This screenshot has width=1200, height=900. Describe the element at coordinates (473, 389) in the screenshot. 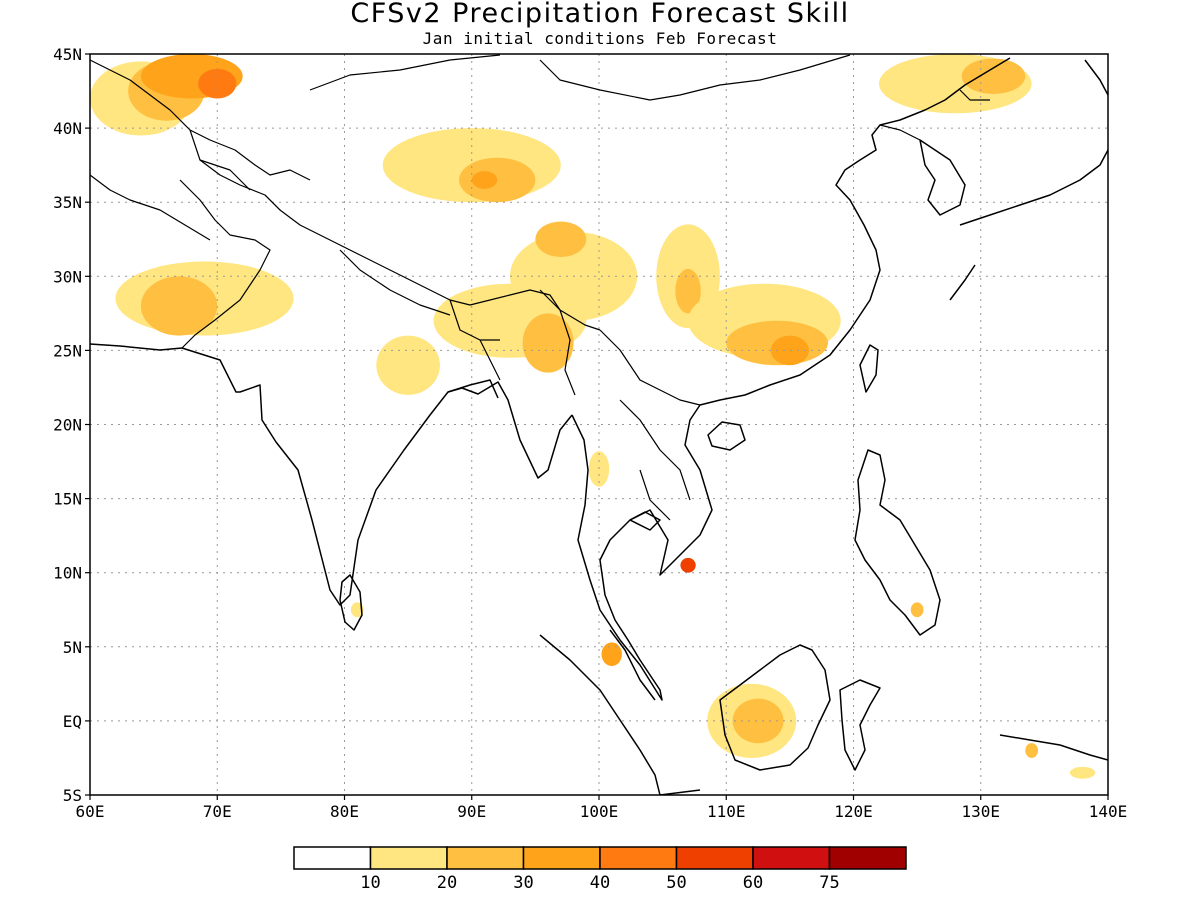

I see `coastline-bay-bengal-delta` at that location.